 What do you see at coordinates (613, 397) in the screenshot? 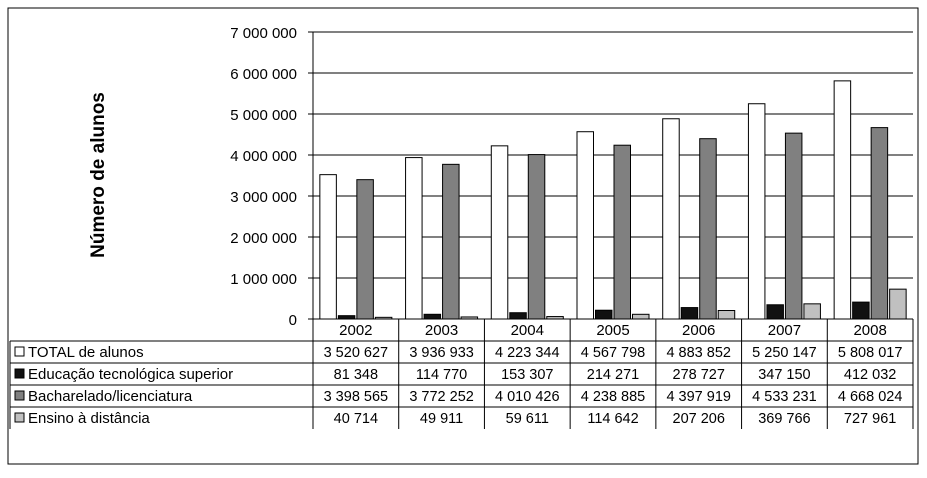
I see `data-label: 4 238 885` at bounding box center [613, 397].